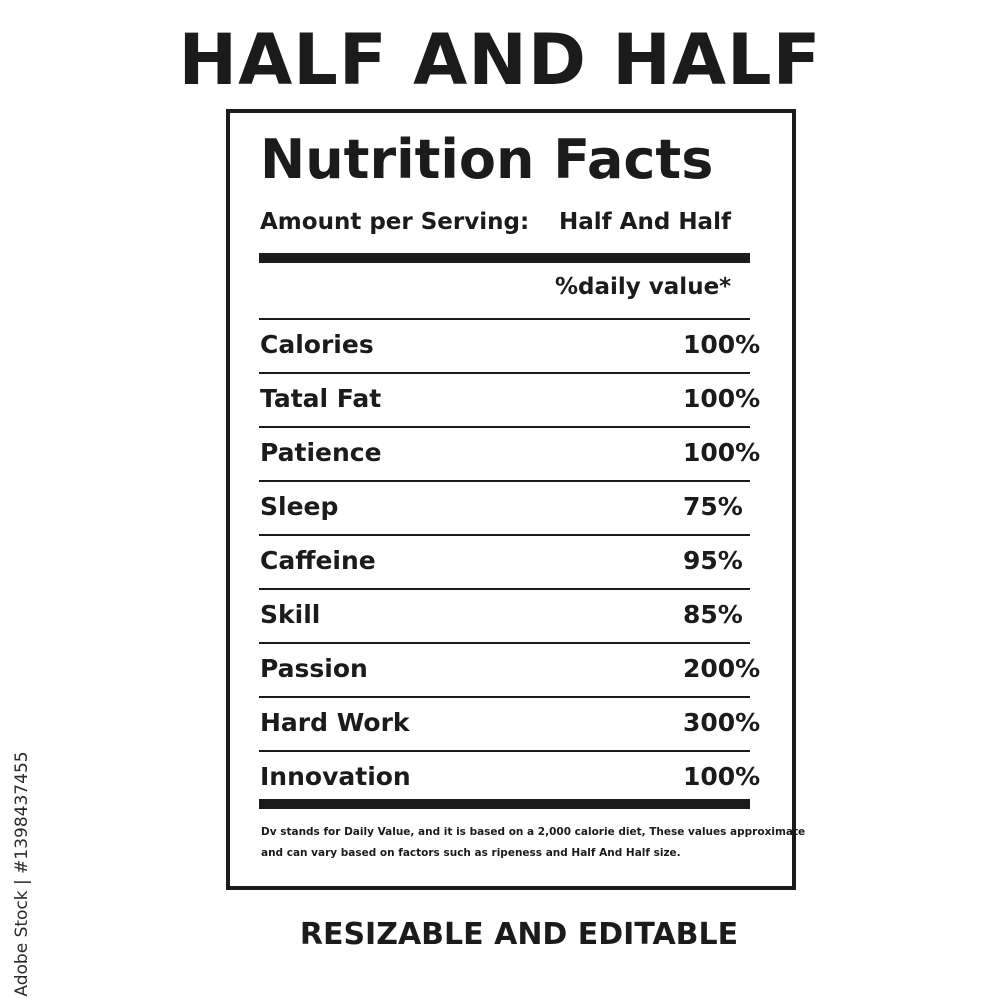 This screenshot has height=1000, width=1000. I want to click on nutrient-row: Skill 85%, so click(504, 615).